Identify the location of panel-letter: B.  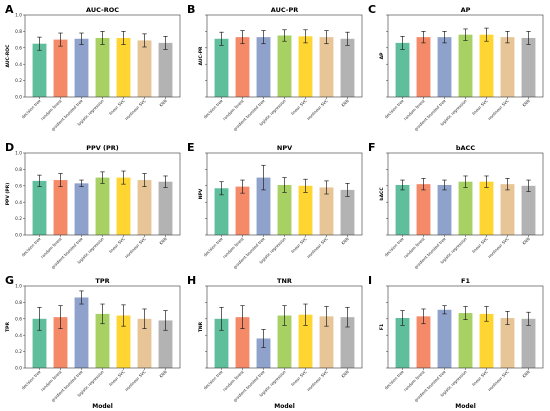
(191, 9).